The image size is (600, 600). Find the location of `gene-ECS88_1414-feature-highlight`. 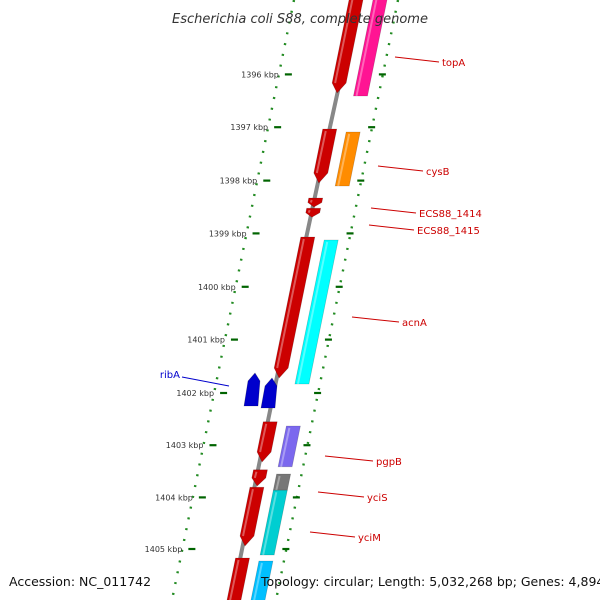

gene-ECS88_1414-feature-highlight is located at coordinates (311, 201).